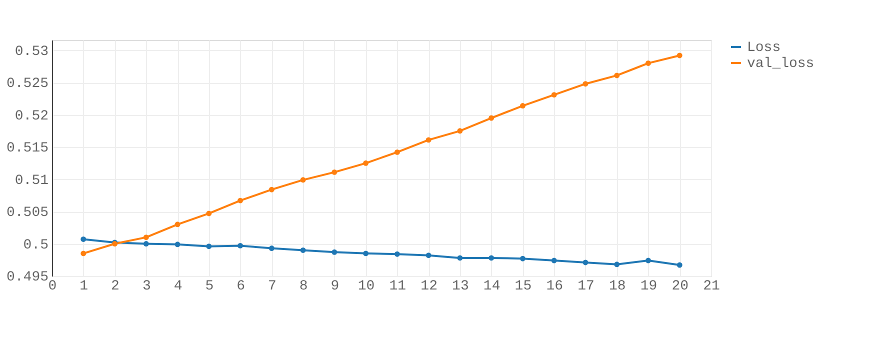 The height and width of the screenshot is (339, 870). Describe the element at coordinates (31, 180) in the screenshot. I see `y-tick-label: 0.51` at that location.